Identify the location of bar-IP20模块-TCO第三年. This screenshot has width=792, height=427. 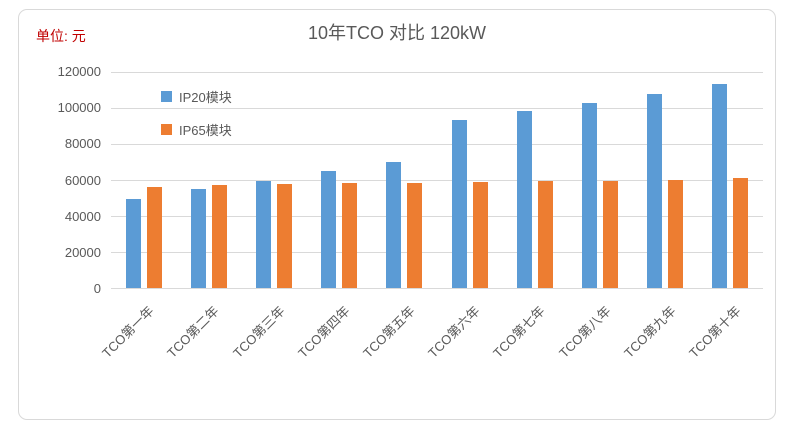
(263, 234).